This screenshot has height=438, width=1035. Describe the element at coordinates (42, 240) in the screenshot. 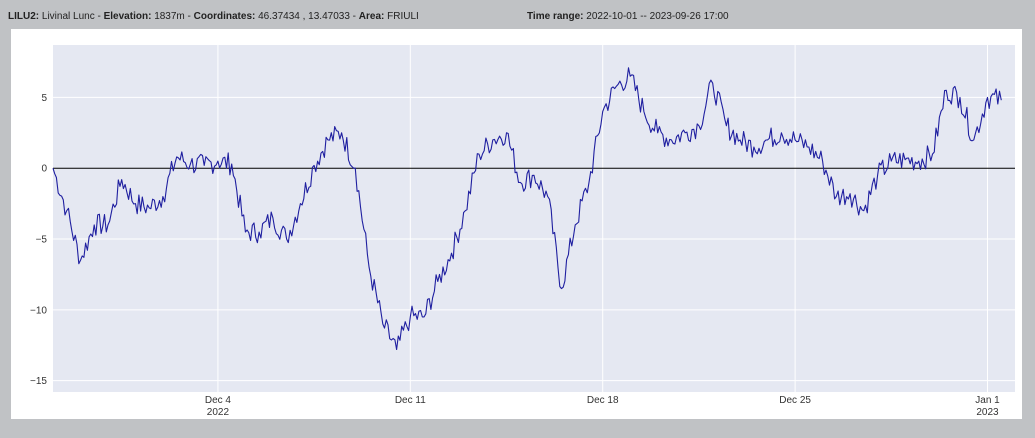

I see `y-tick-label: −5` at that location.